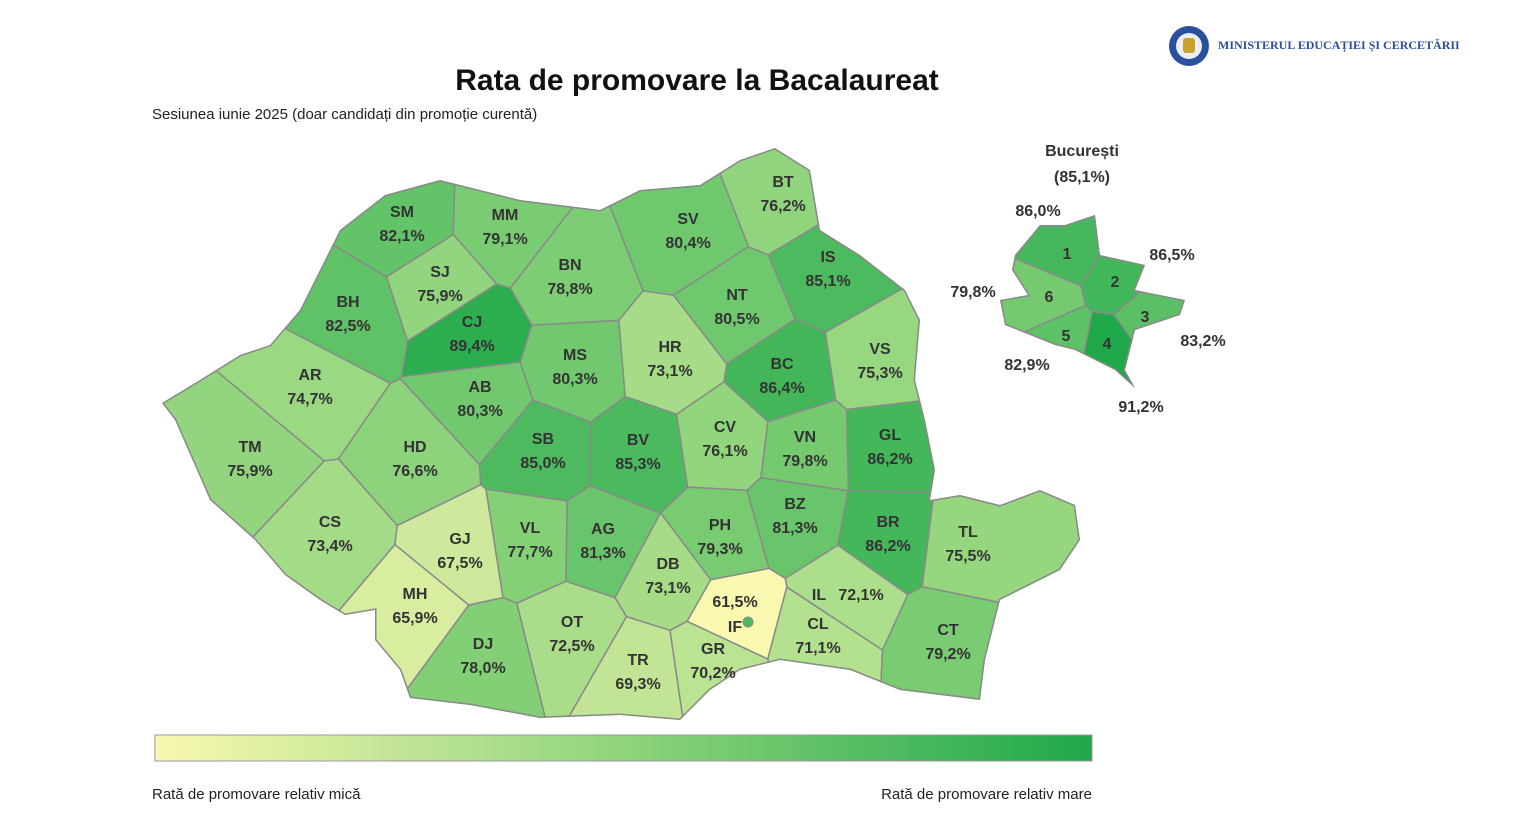  I want to click on legend-low: Rată de promovare relativ mică, so click(256, 794).